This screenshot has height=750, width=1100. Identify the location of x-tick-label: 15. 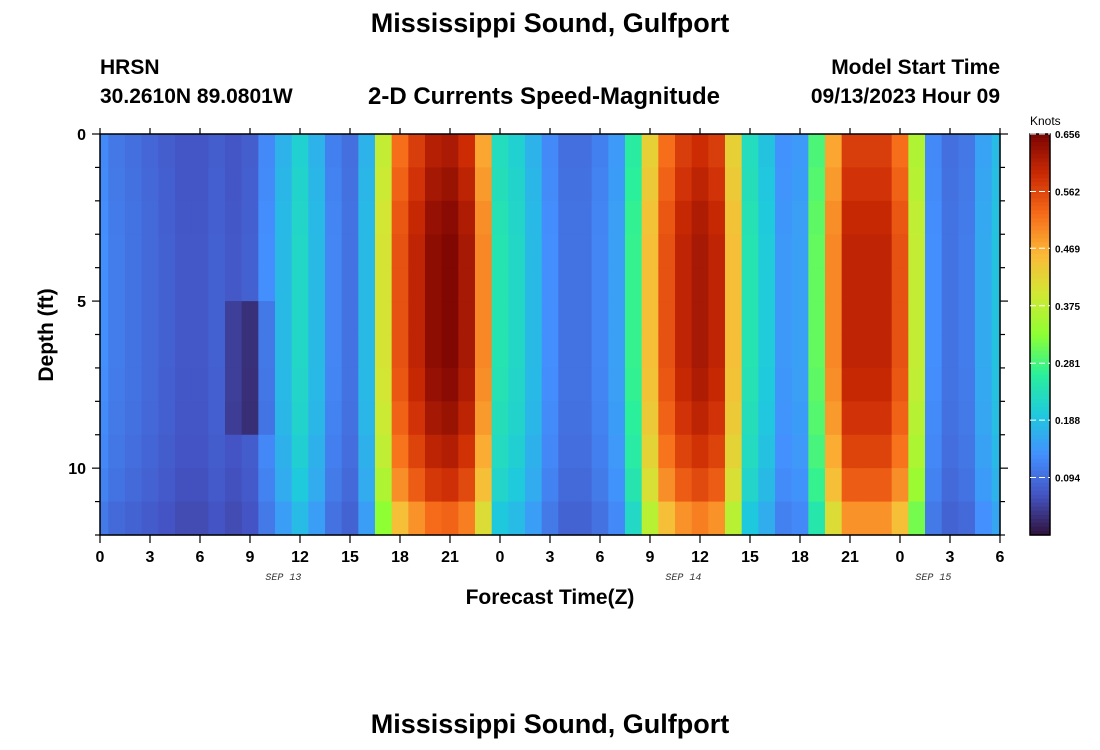
(350, 557).